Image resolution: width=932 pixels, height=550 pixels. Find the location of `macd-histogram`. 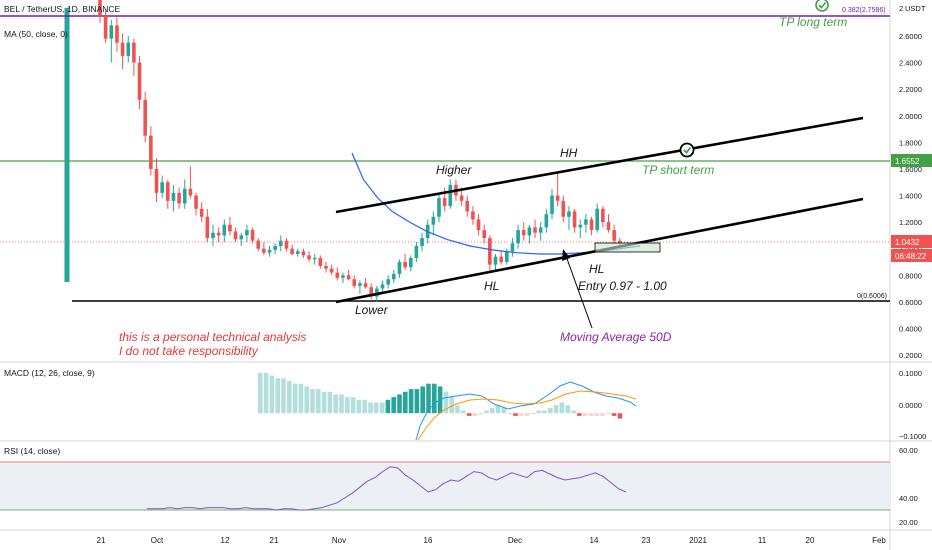

macd-histogram is located at coordinates (440, 396).